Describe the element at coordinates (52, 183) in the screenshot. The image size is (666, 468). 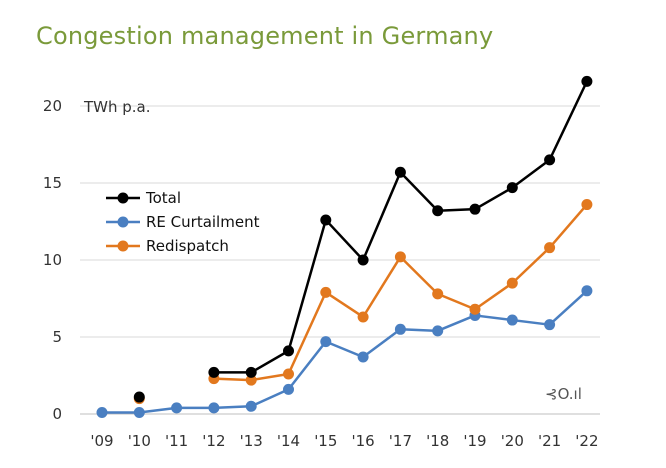
I see `y-tick-label: 15` at that location.